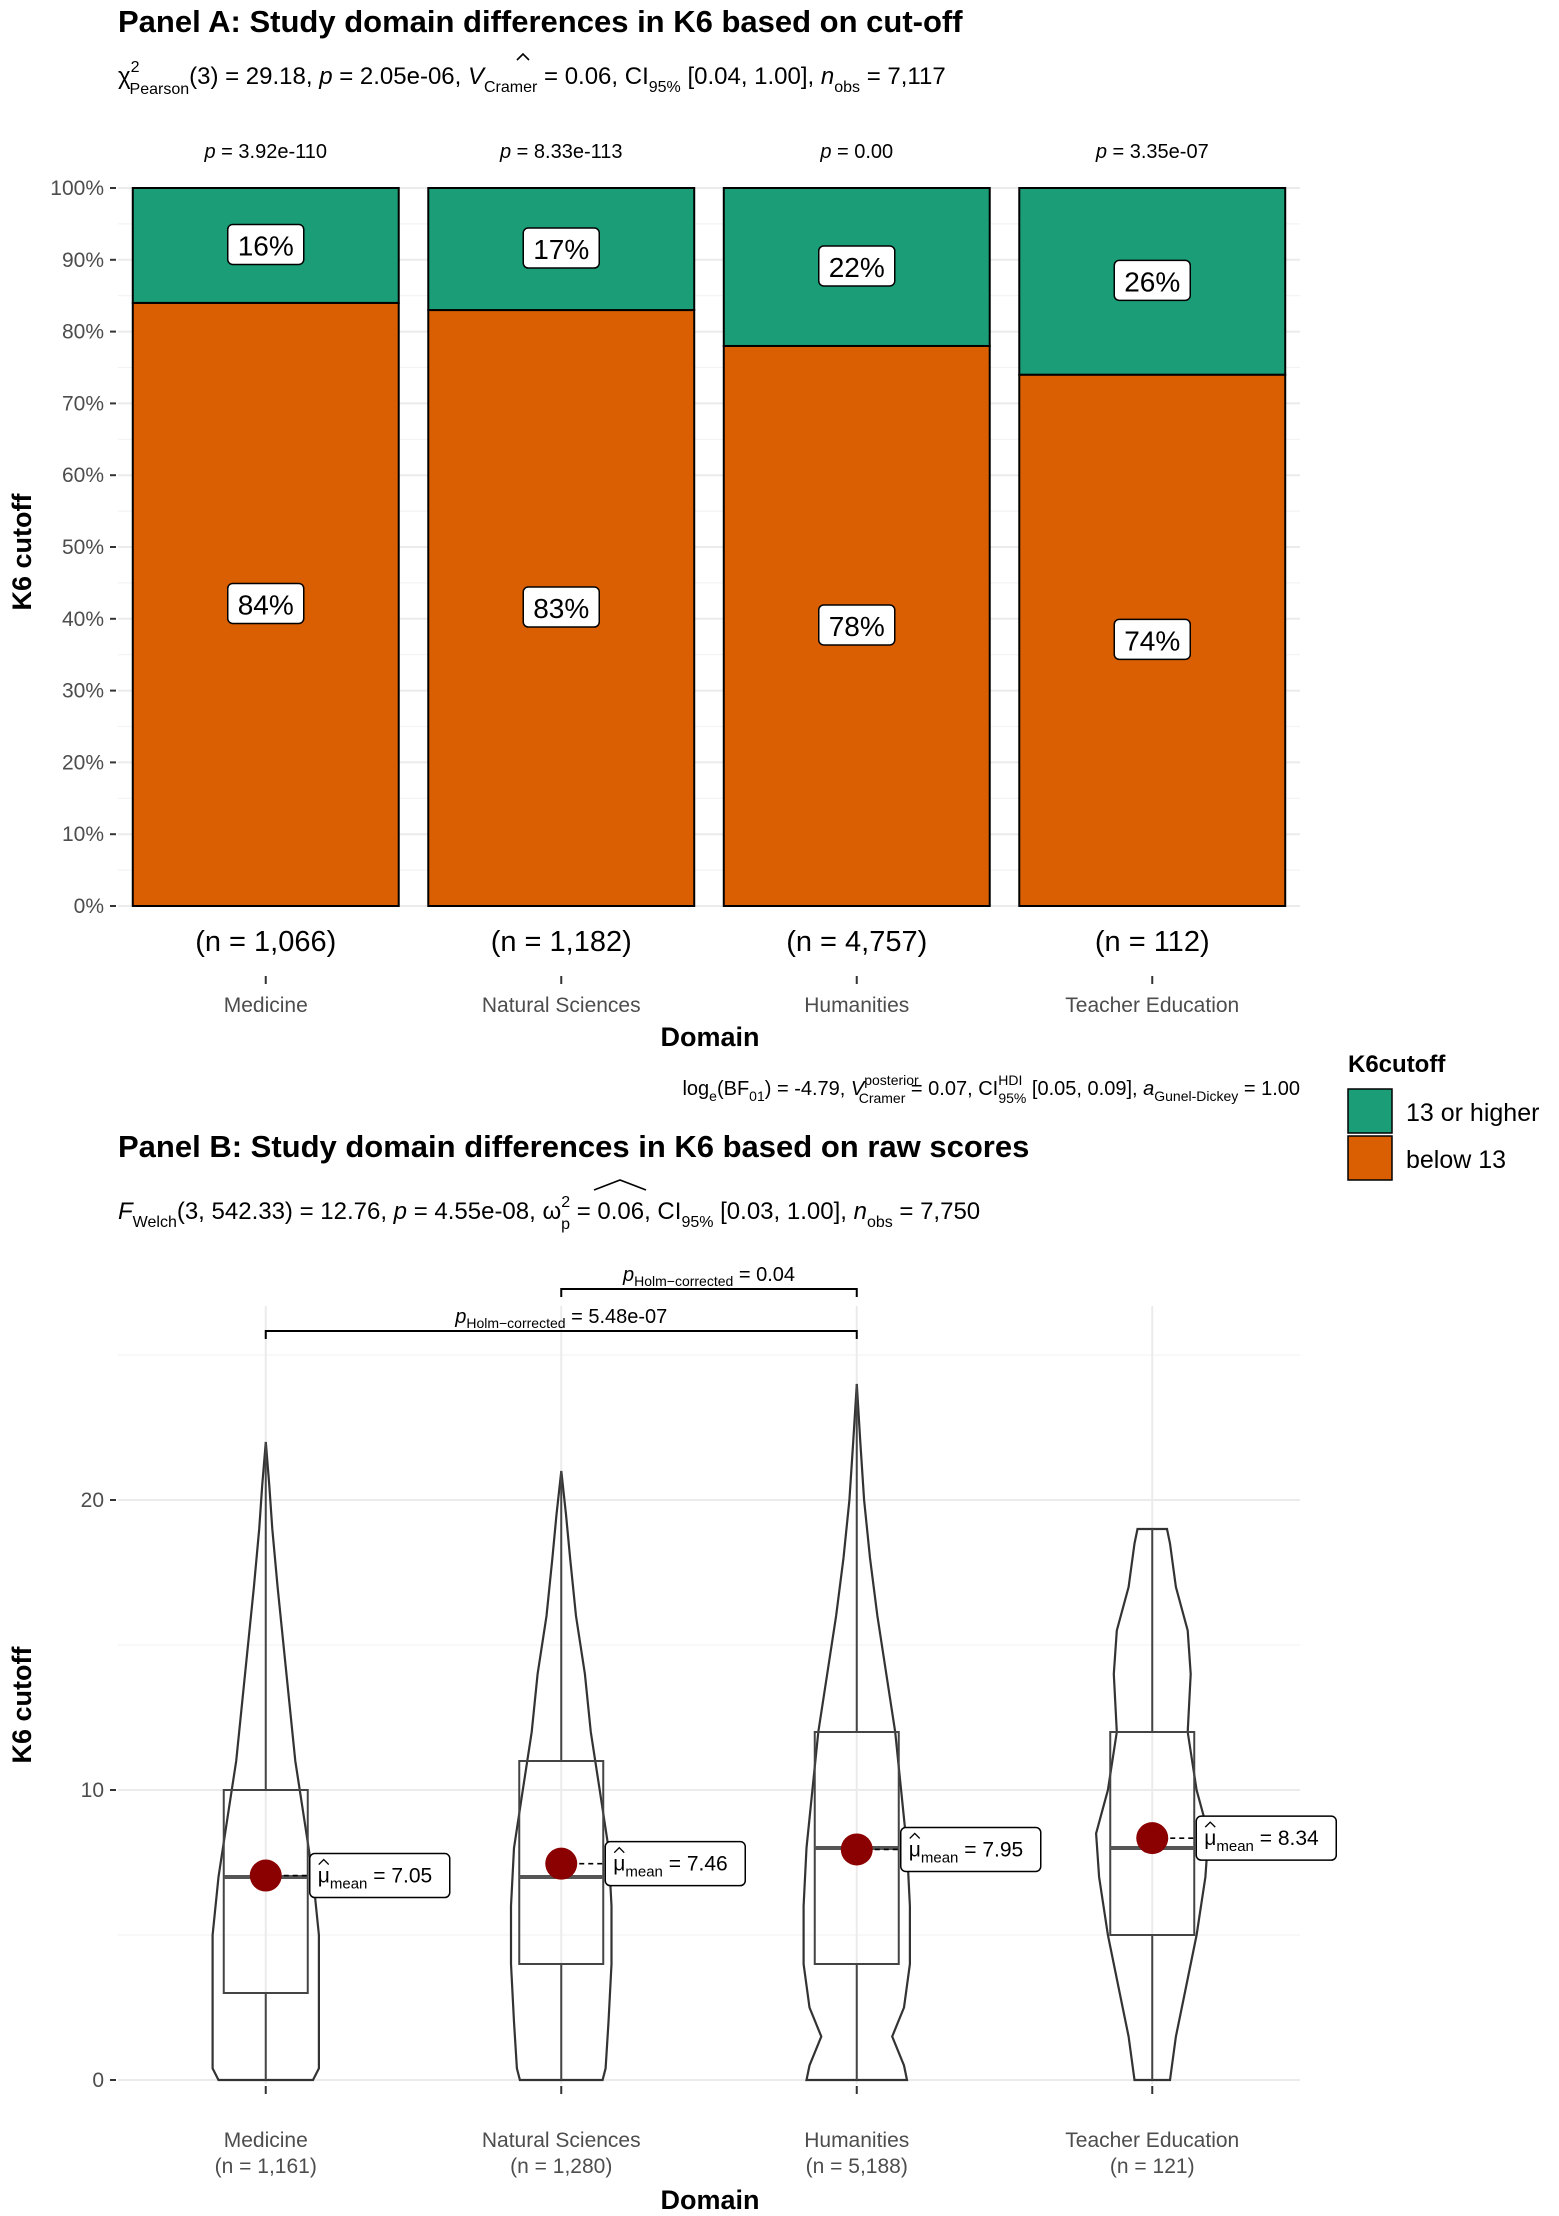 Image resolution: width=1559 pixels, height=2216 pixels. I want to click on violin-teacher-education, so click(1152, 1804).